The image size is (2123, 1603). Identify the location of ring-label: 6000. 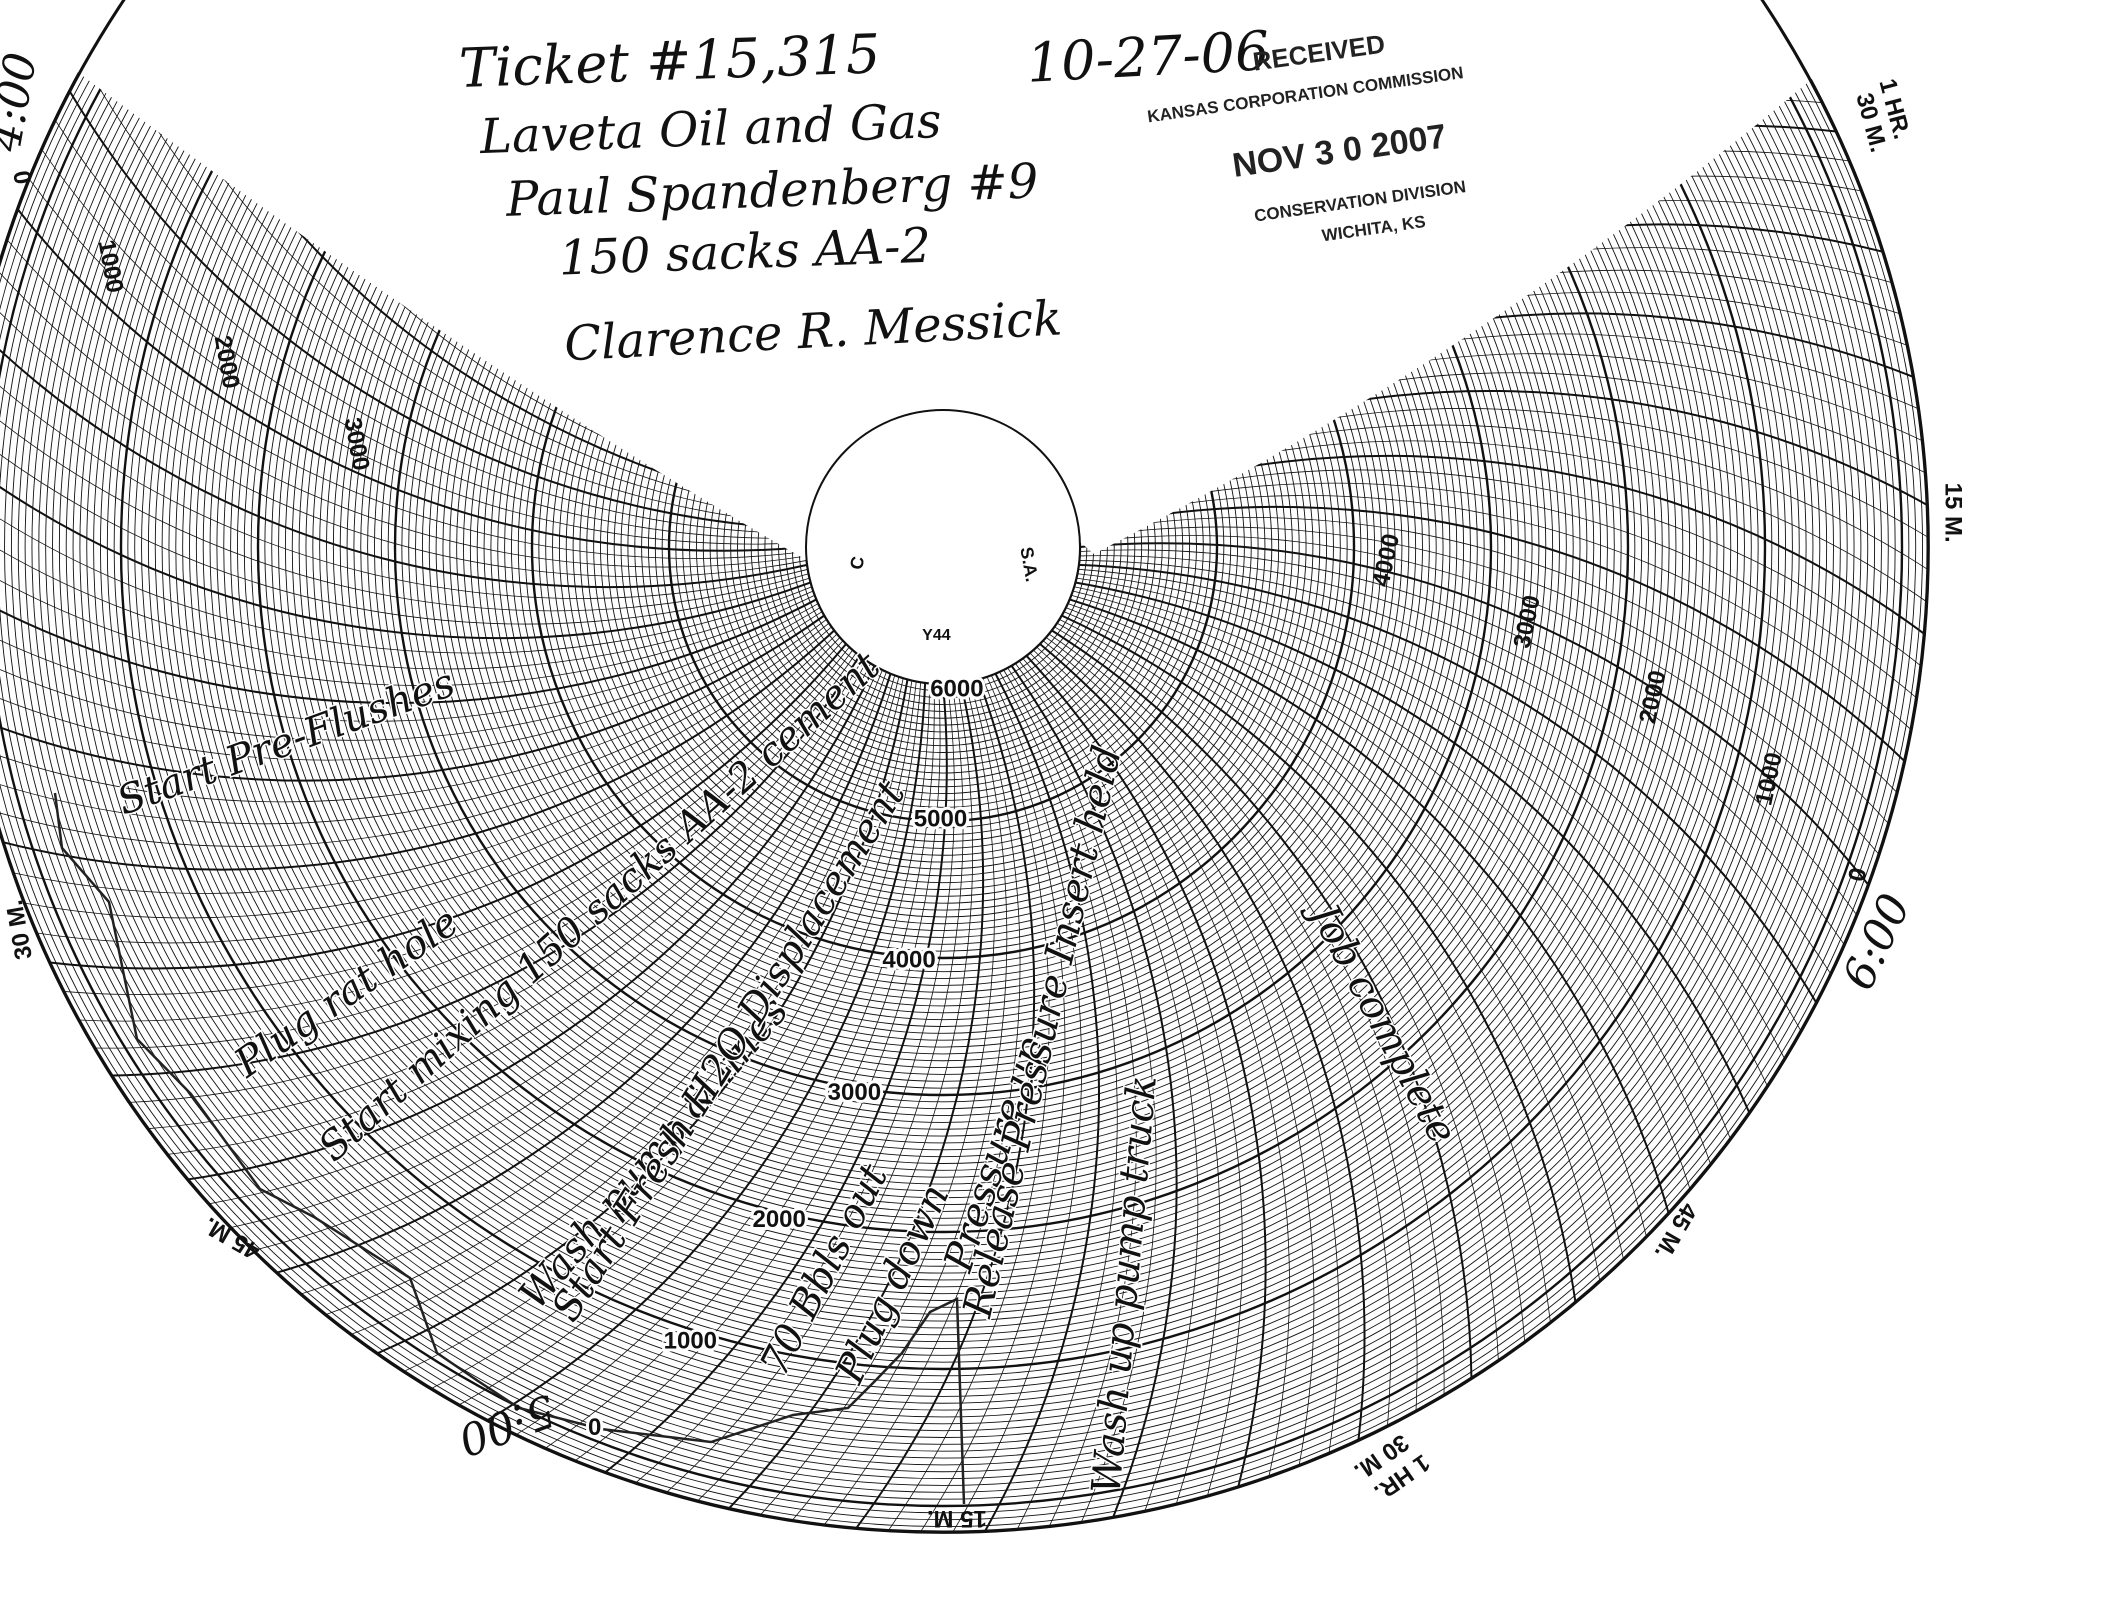
(956, 689).